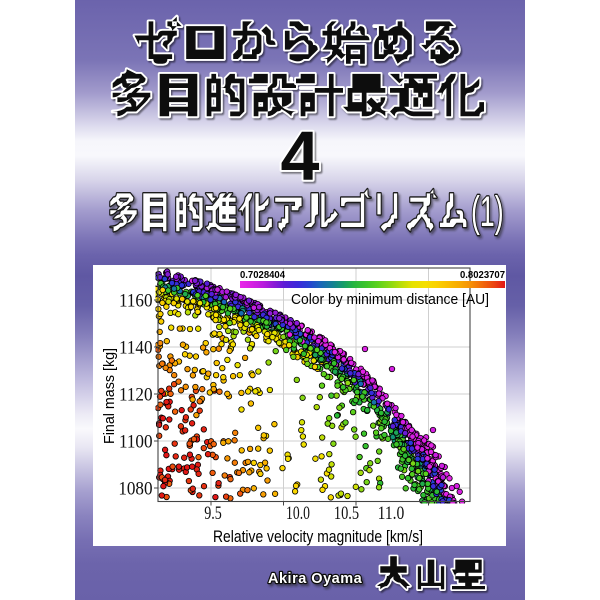  Describe the element at coordinates (318, 537) in the screenshot. I see `svg-text:Relative velocity magnitude [k: Relative velocity magnitude [km/s]` at that location.